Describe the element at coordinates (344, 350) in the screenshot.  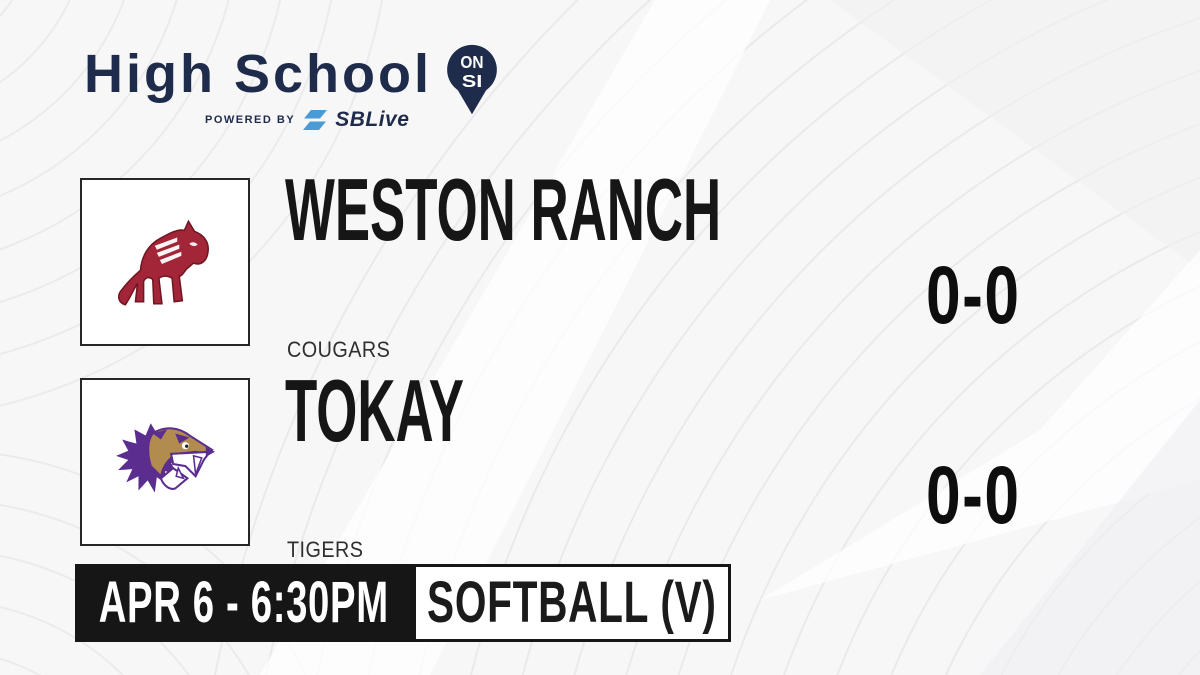
I see `team1-mascot: COUGARS` at that location.